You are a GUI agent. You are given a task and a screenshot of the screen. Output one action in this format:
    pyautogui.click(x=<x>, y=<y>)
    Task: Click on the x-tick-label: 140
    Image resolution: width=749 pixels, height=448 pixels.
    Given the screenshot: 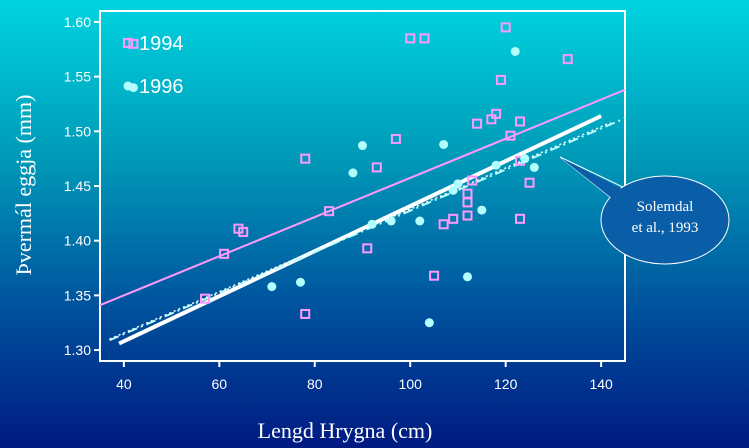 What is the action you would take?
    pyautogui.click(x=601, y=384)
    